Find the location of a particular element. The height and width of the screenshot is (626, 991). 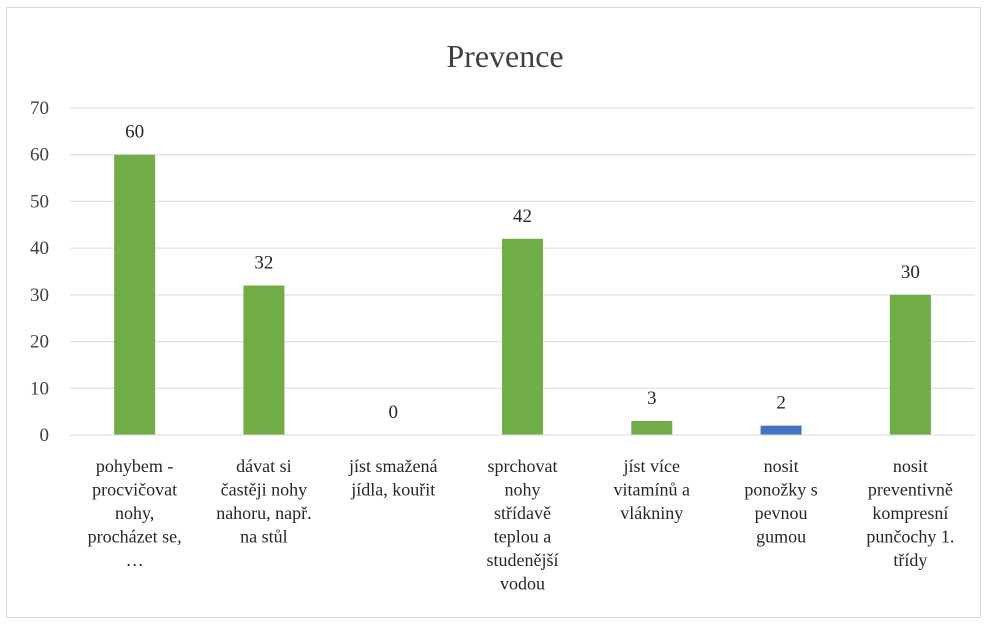

category-label: dávat si častěji nohy nahoru, např. na stůl is located at coordinates (263, 501).